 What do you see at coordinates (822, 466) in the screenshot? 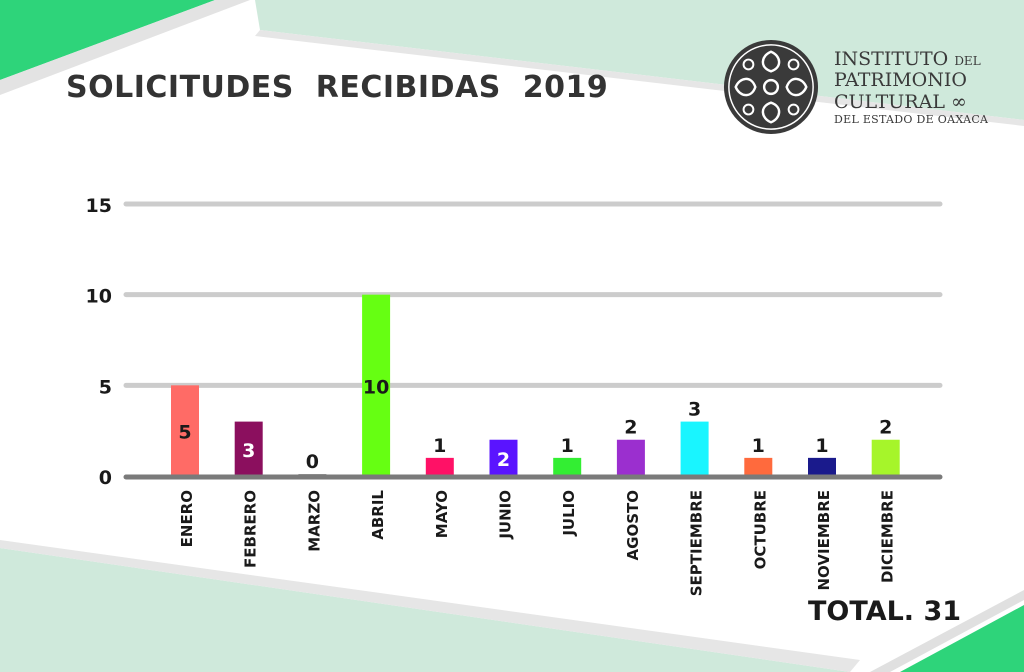
I see `bar-noviembre` at bounding box center [822, 466].